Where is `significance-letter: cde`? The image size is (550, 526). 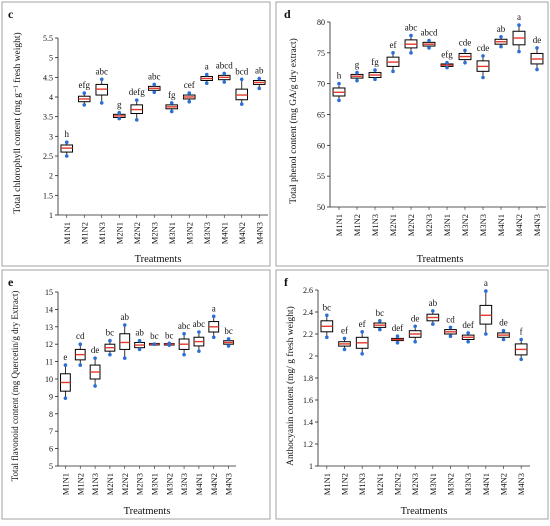
significance-letter: cde is located at coordinates (465, 42).